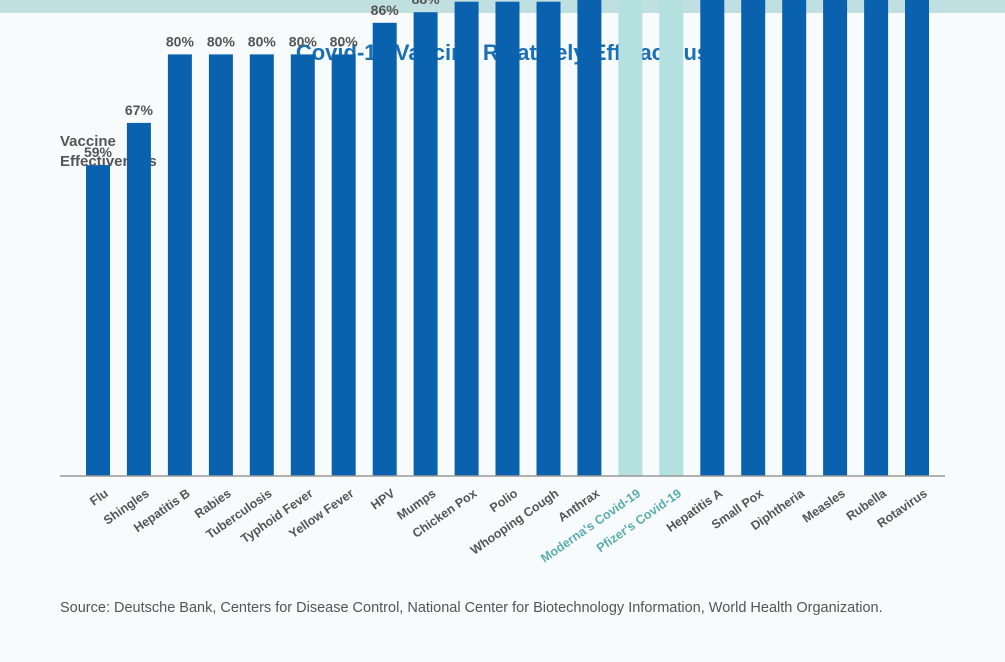 The image size is (1005, 662). Describe the element at coordinates (139, 110) in the screenshot. I see `data-label: 67%` at that location.